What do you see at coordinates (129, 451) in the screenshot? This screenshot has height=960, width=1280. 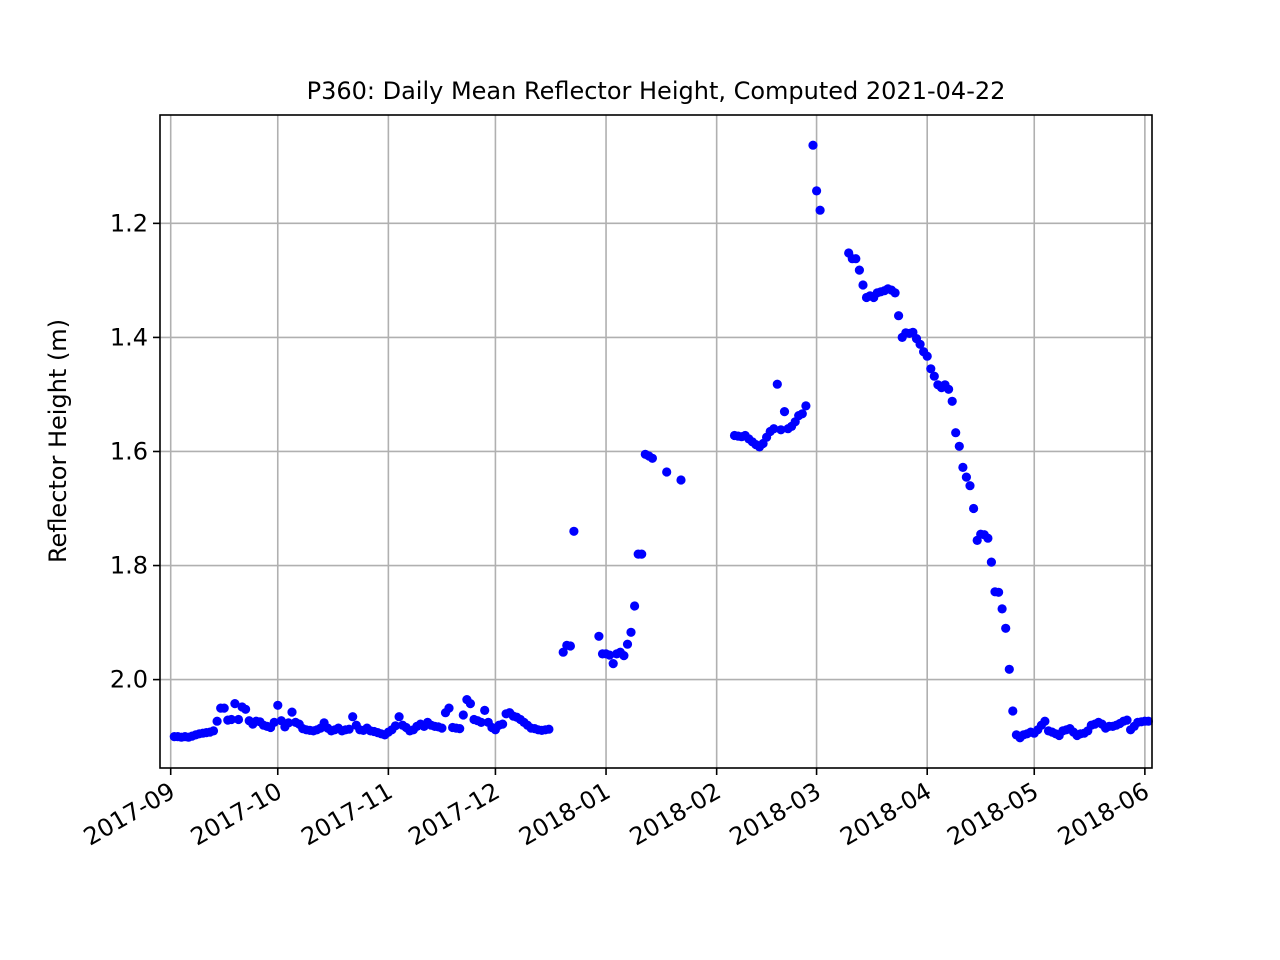 I see `y-tick-label: 1.6` at bounding box center [129, 451].